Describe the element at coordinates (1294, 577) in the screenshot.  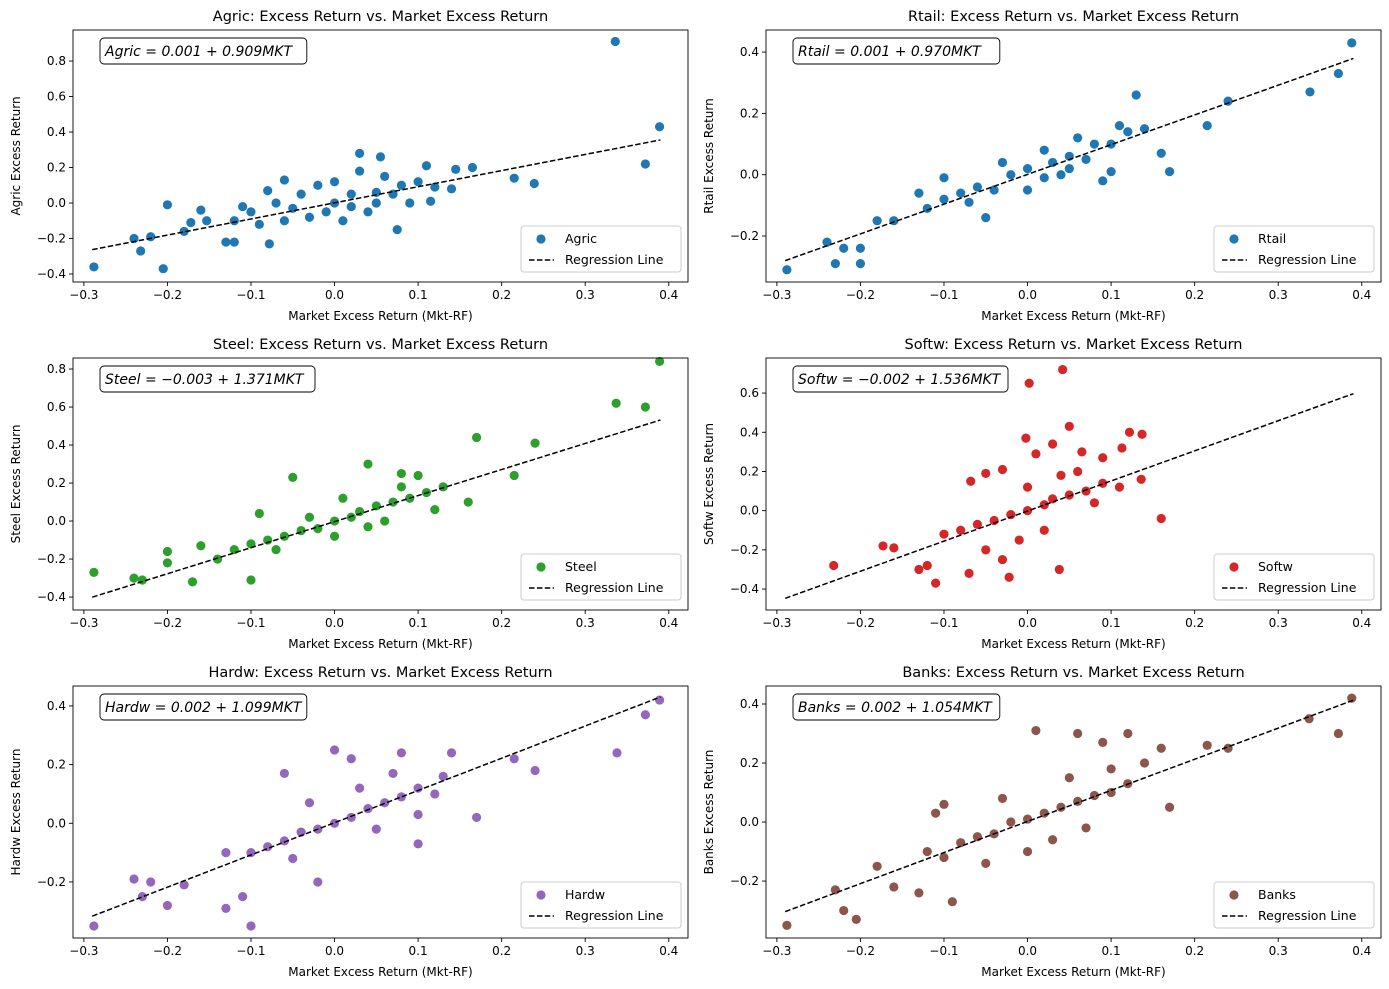
I see `legend: Softw Regression Line` at that location.